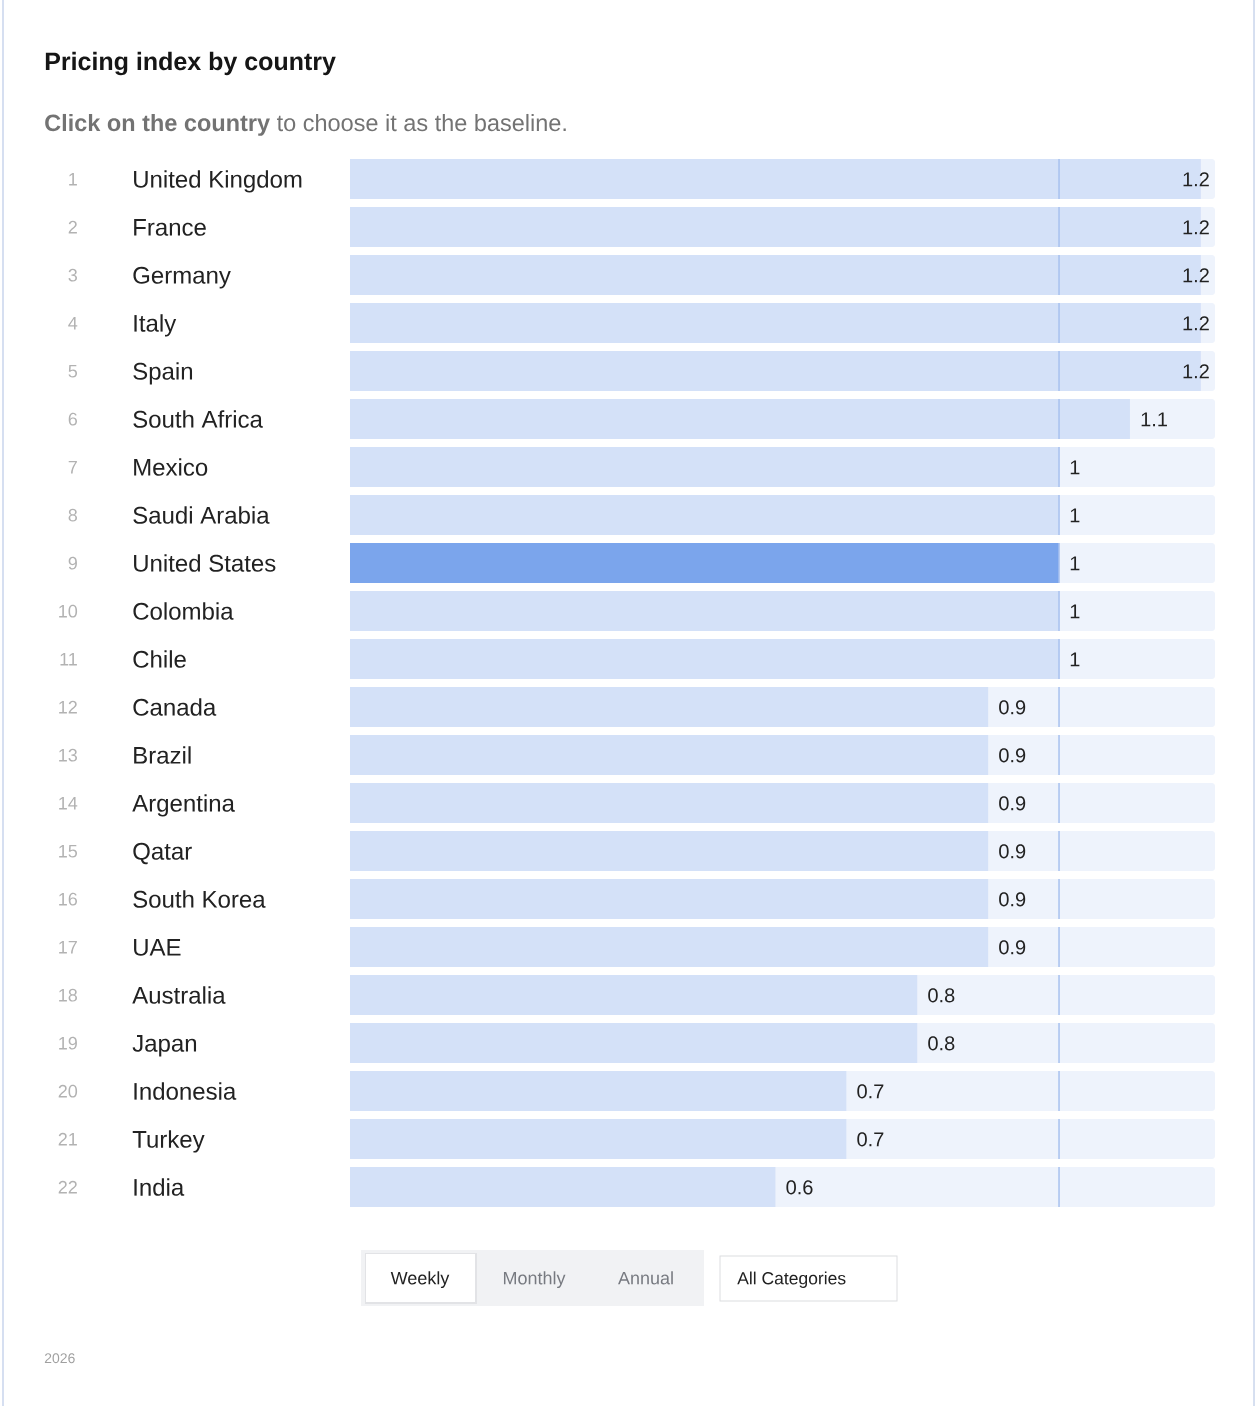  What do you see at coordinates (73, 179) in the screenshot?
I see `text: 1` at bounding box center [73, 179].